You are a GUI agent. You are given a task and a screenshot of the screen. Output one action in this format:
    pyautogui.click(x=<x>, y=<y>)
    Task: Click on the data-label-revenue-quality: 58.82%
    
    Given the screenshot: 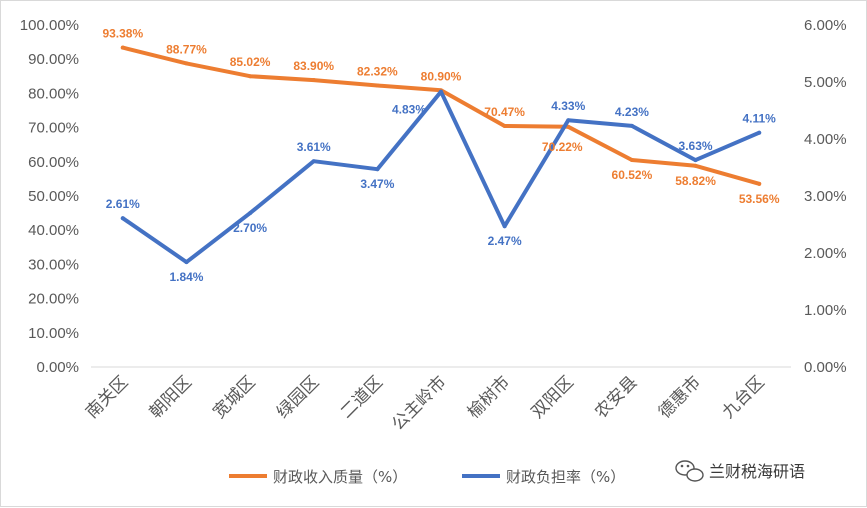 What is the action you would take?
    pyautogui.click(x=695, y=181)
    